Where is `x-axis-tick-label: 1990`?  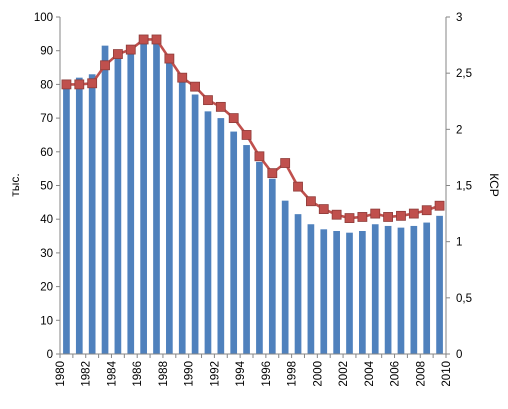 x-axis-tick-label: 1990 is located at coordinates (190, 374).